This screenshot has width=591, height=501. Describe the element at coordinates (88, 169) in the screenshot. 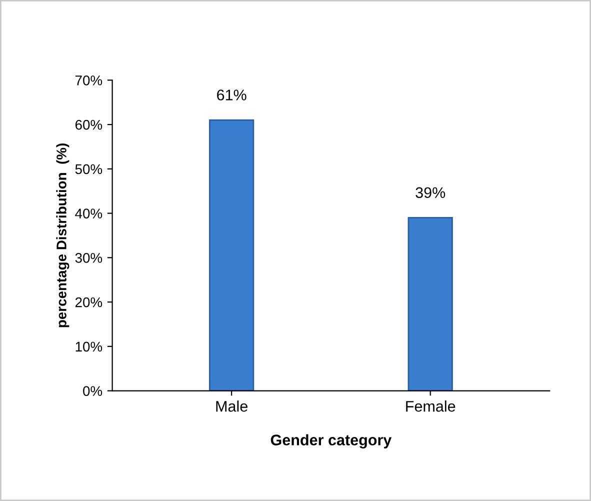

I see `y-tick-label: 50%` at that location.